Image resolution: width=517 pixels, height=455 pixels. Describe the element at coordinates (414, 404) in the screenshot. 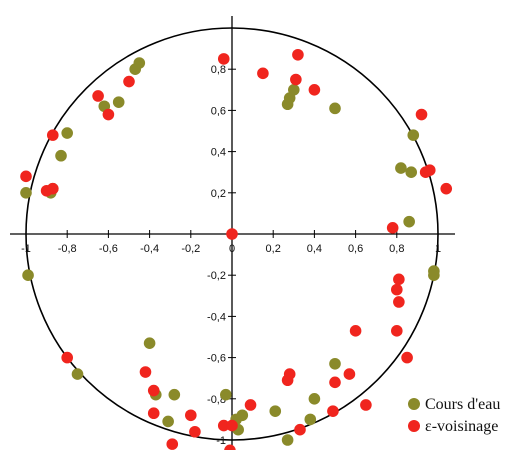

I see `legend-marker-cours-d-eau` at that location.